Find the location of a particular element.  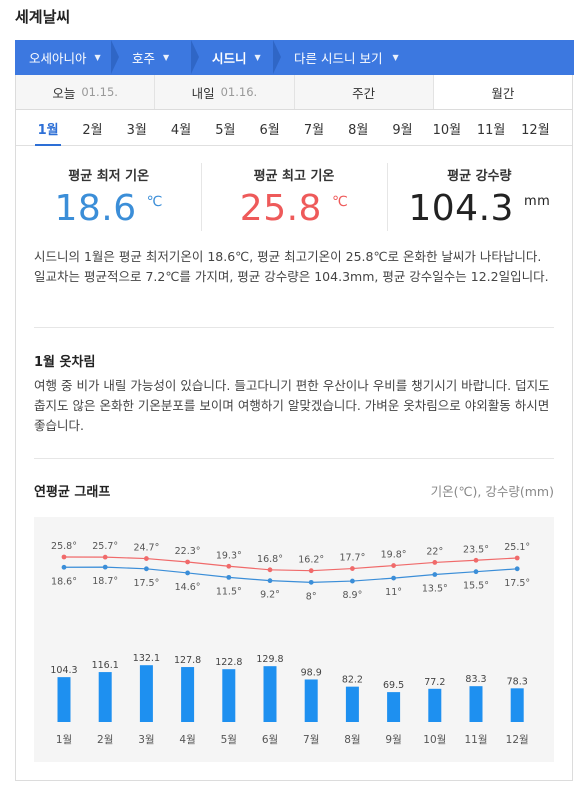

tab-today-label: 오늘 is located at coordinates (64, 93).